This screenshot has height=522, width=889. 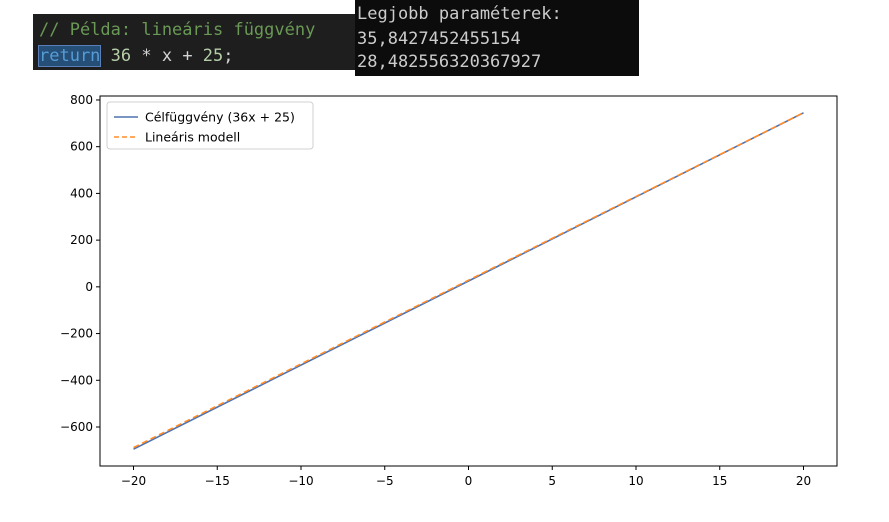 What do you see at coordinates (439, 39) in the screenshot?
I see `console-value-slope: 35,8427452455154` at bounding box center [439, 39].